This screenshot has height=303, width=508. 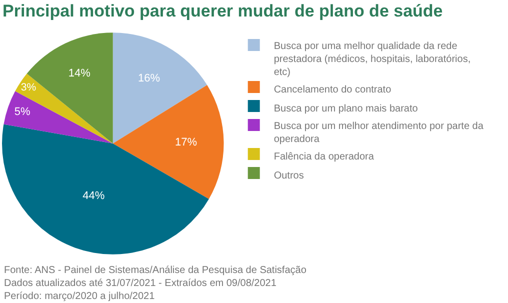 What do you see at coordinates (22, 112) in the screenshot?
I see `data-label: 5%` at bounding box center [22, 112].